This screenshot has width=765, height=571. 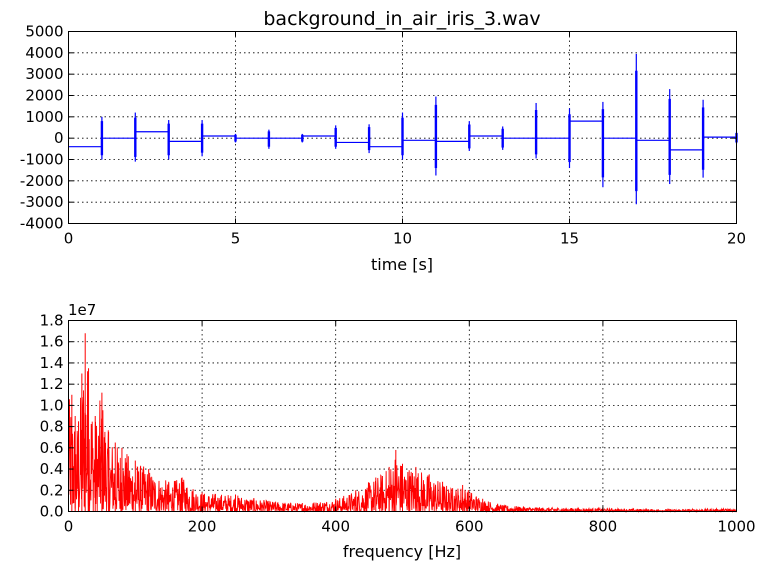 I want to click on time-plot-ytick-label: 1000, so click(x=44, y=117).